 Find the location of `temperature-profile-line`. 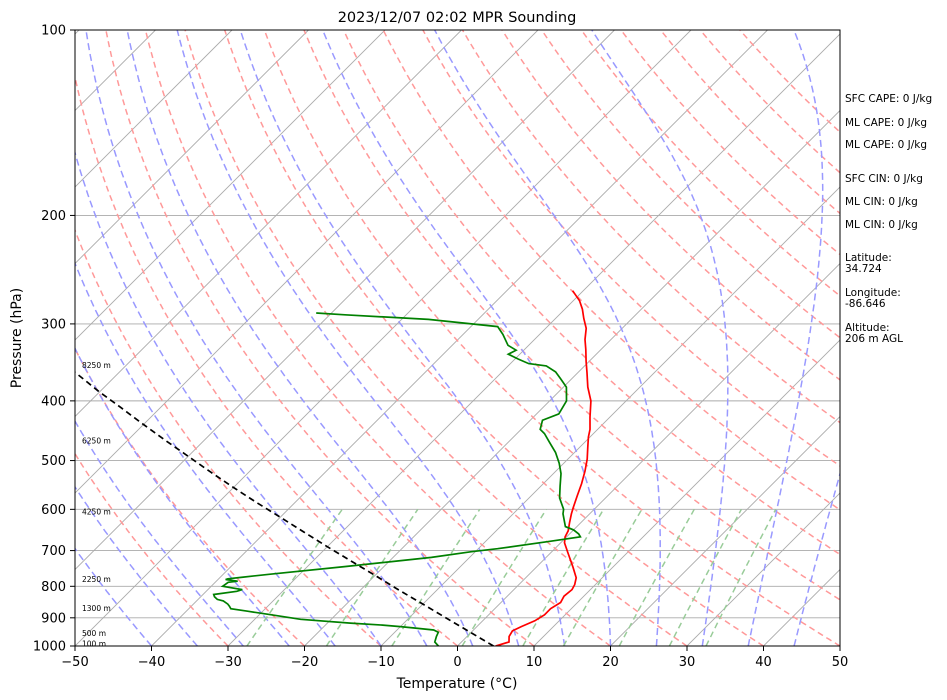

temperature-profile-line is located at coordinates (543, 468).